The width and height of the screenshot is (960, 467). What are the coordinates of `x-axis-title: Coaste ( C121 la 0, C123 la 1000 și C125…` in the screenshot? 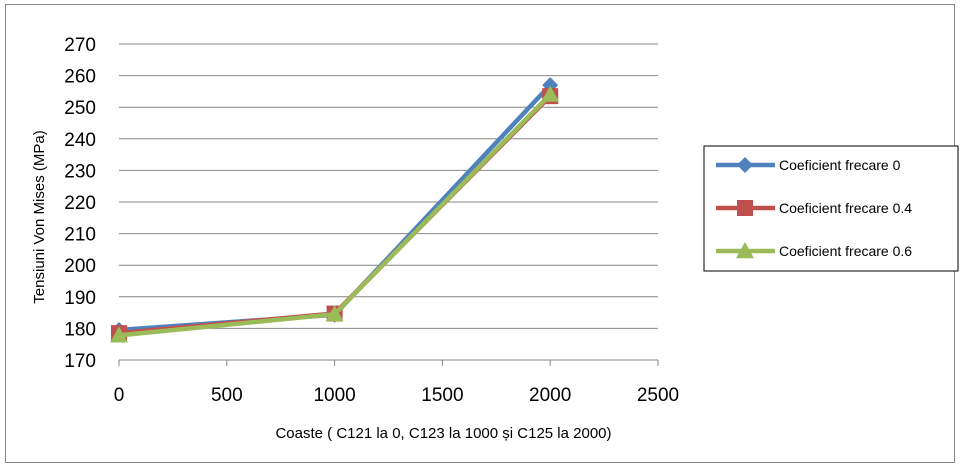 It's located at (443, 433).